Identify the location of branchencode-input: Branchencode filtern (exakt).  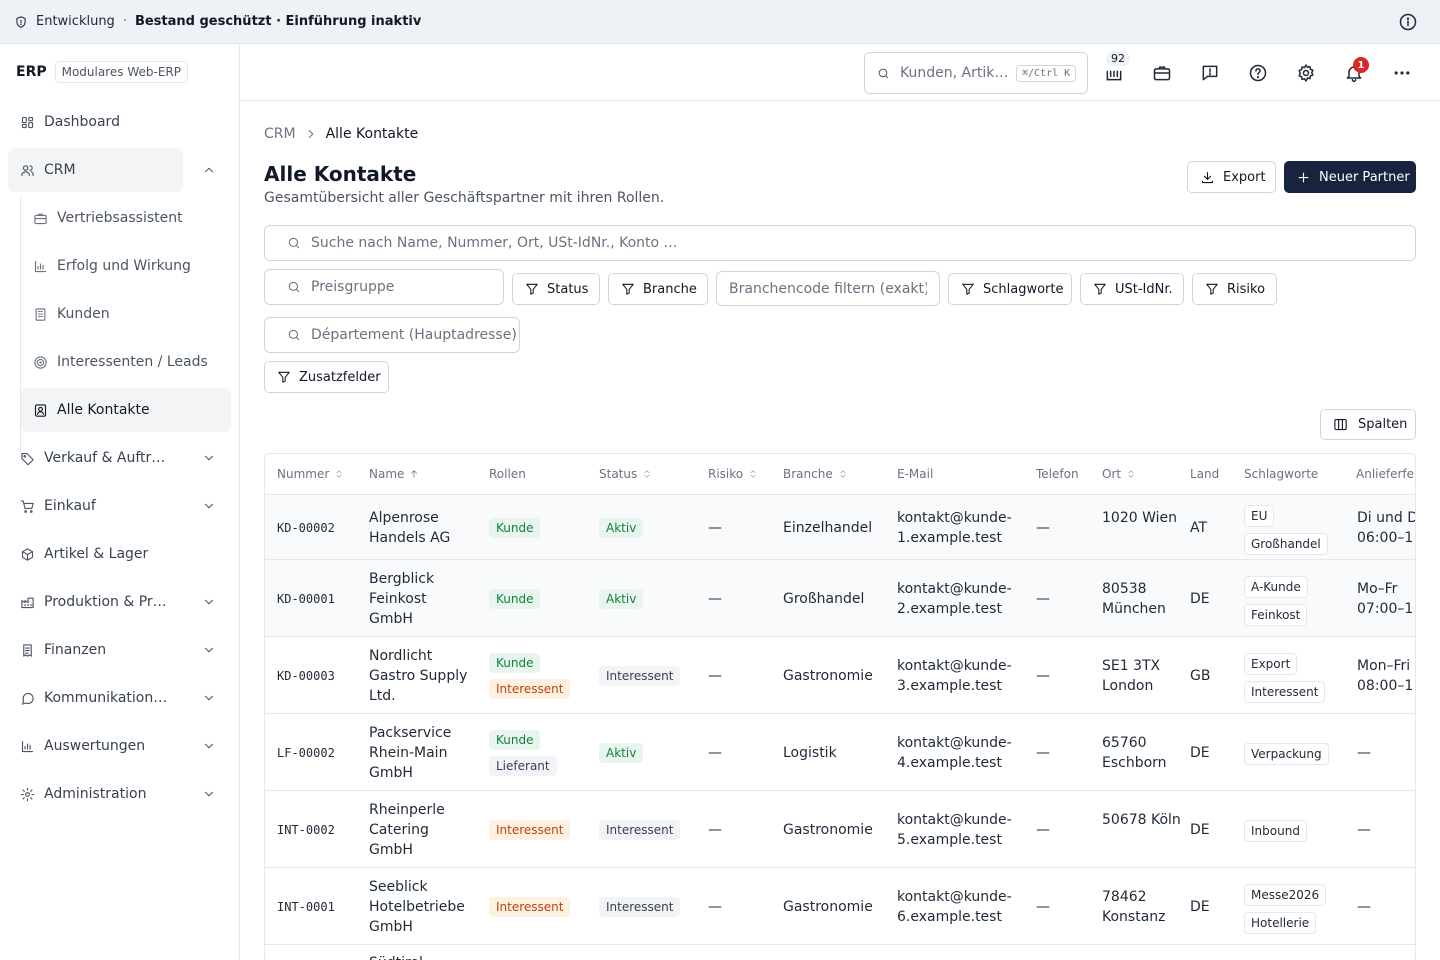
(828, 288).